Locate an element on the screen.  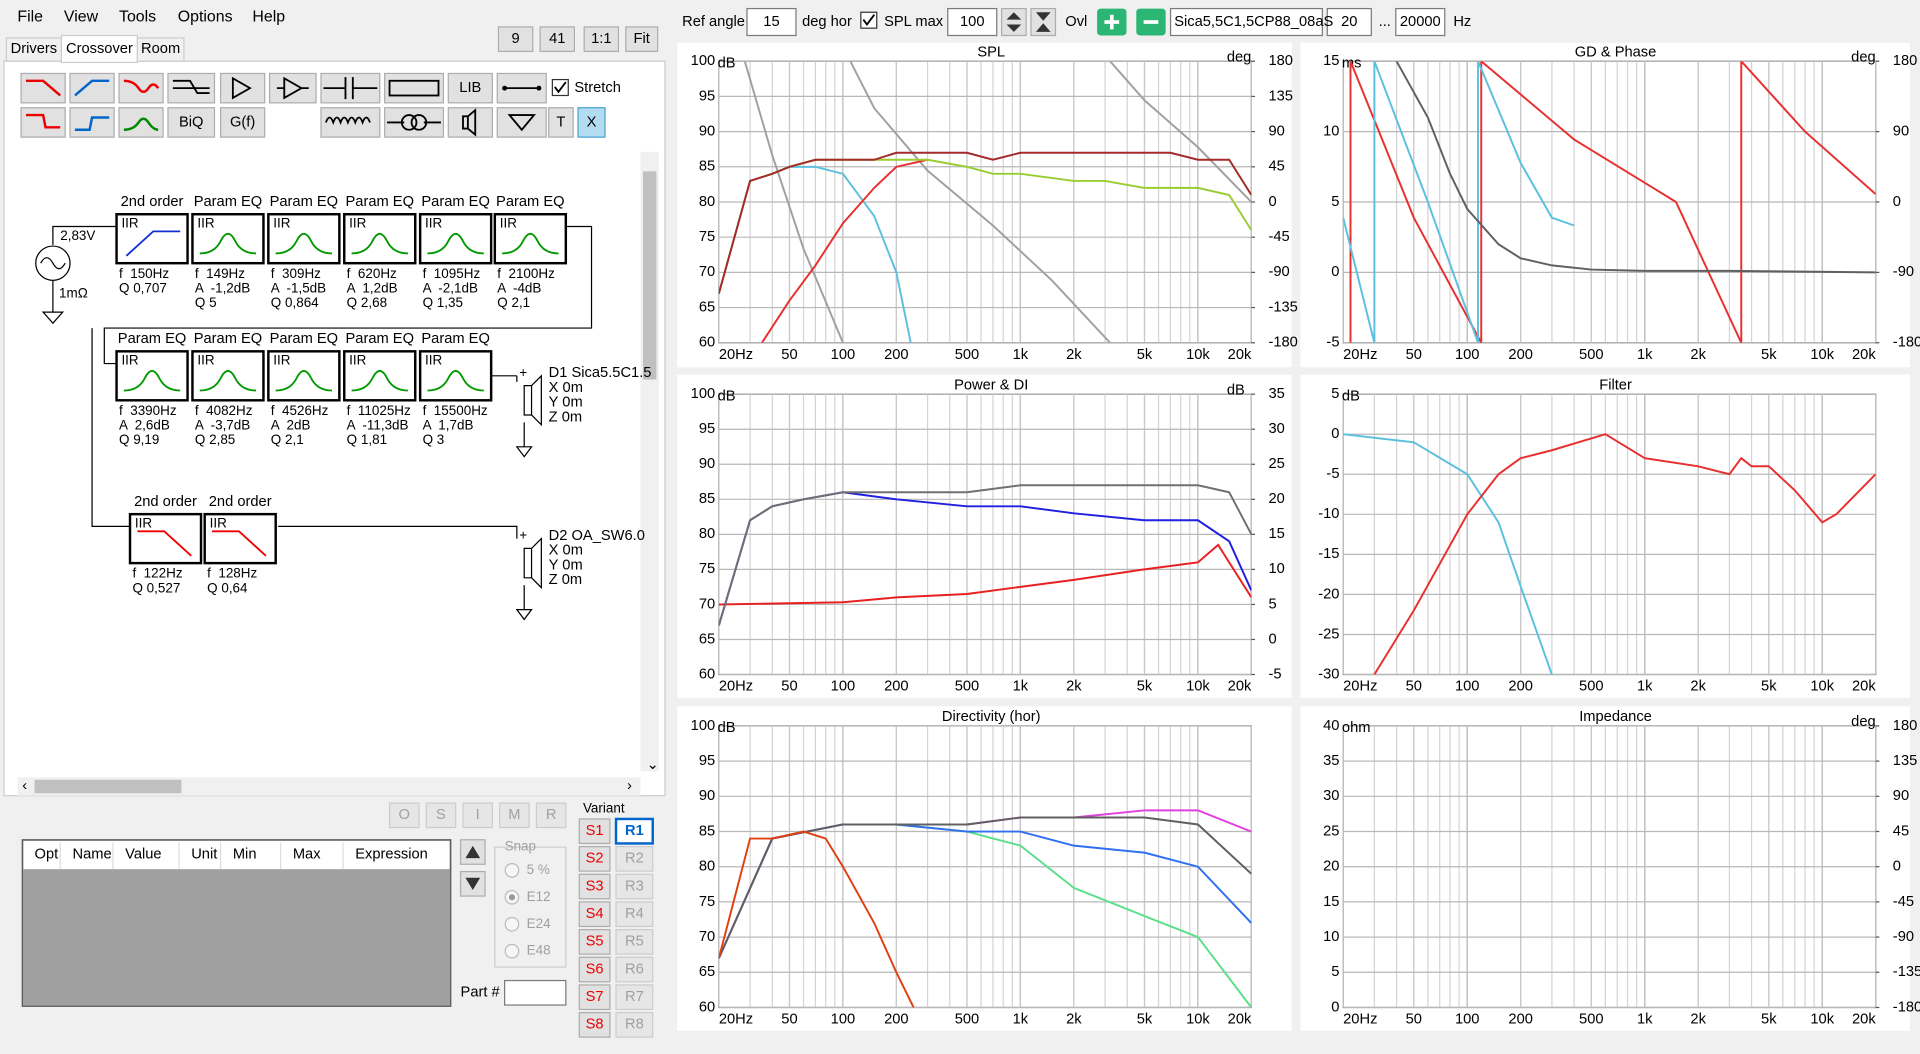
series-line is located at coordinates (1448, 554).